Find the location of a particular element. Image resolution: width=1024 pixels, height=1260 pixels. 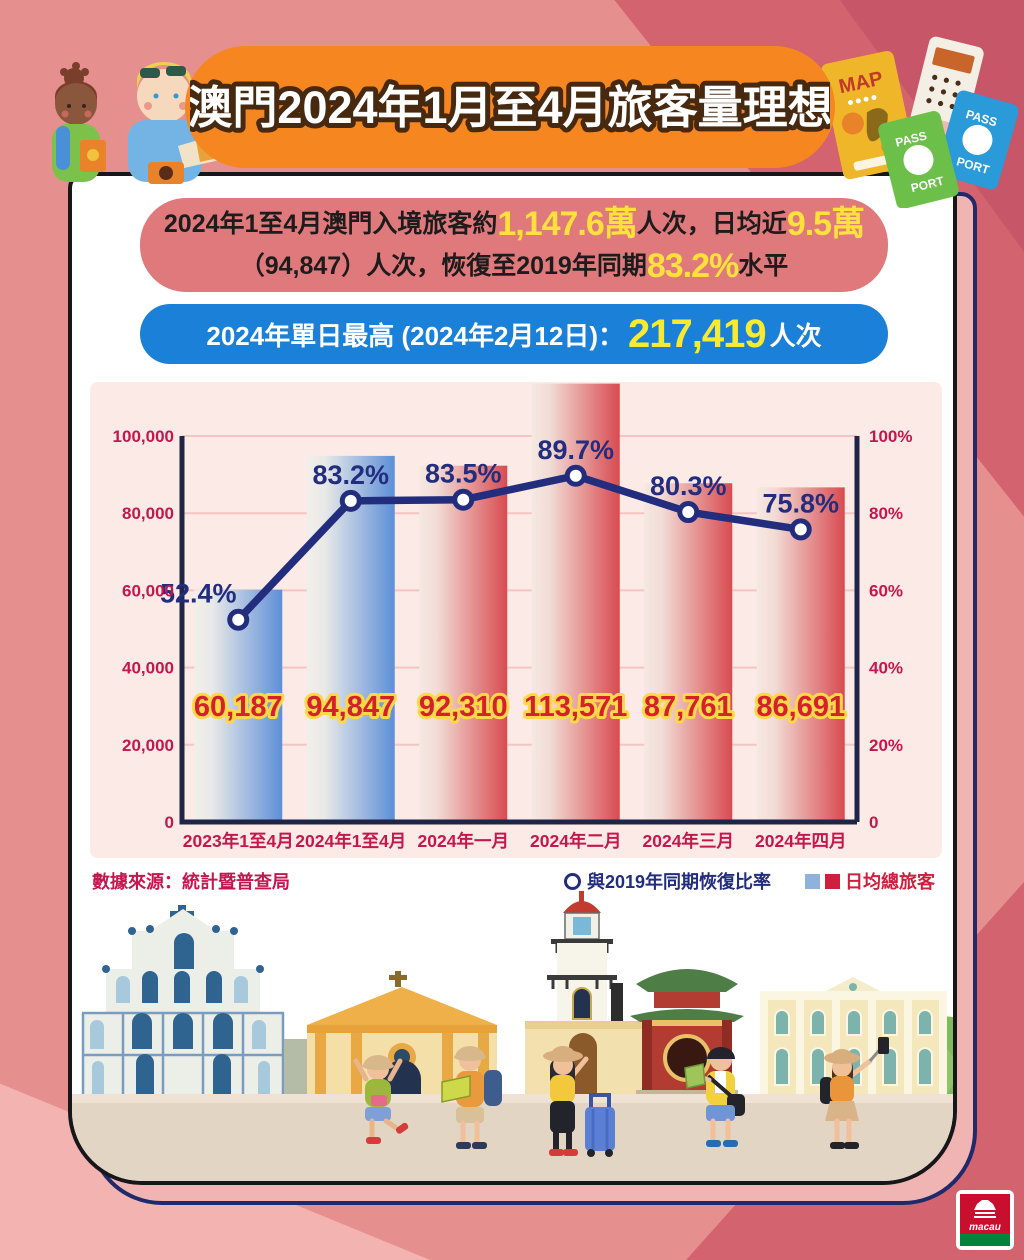

left-axis-tick: 100,000 is located at coordinates (143, 436).